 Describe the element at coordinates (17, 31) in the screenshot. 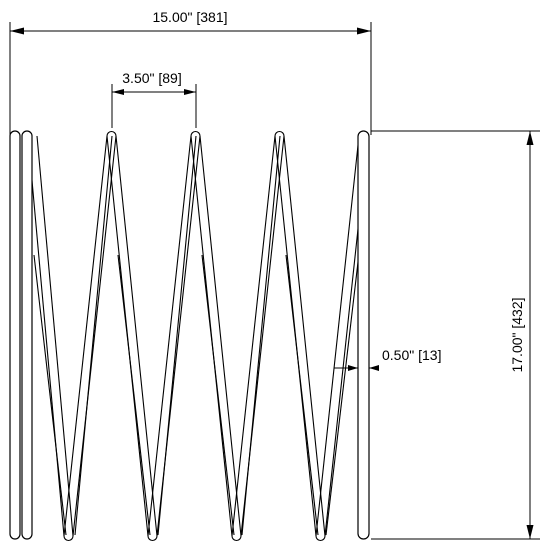

I see `width-arrow-left` at that location.